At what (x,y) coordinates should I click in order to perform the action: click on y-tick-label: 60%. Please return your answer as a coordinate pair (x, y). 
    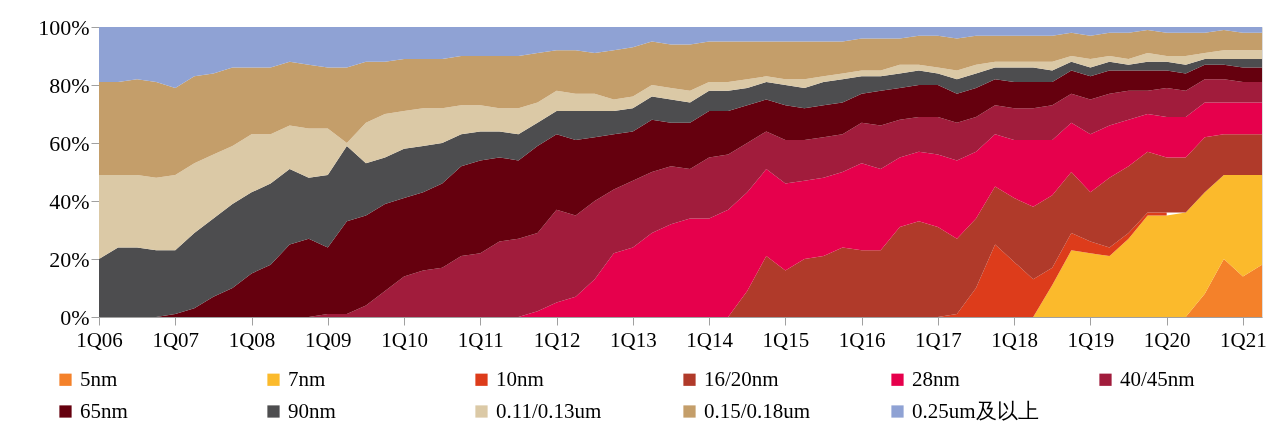
    Looking at the image, I should click on (69, 143).